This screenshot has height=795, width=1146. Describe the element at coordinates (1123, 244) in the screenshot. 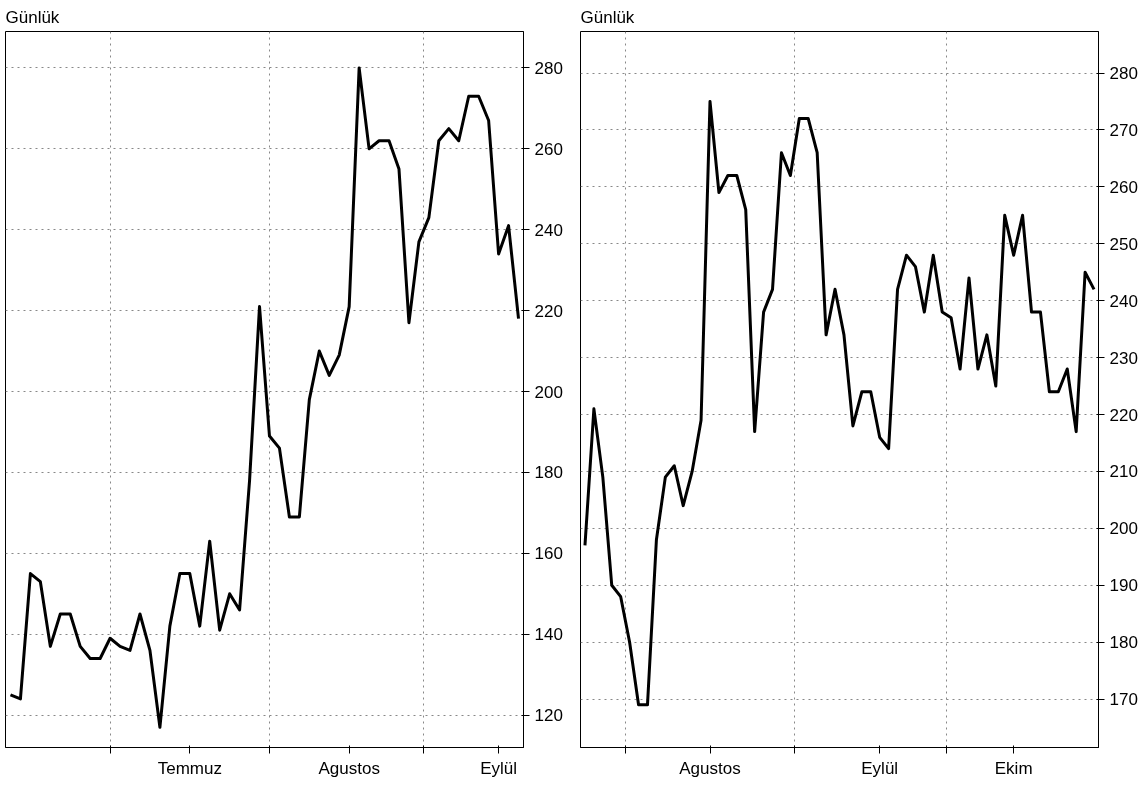

I see `y-tick-label: 250` at that location.